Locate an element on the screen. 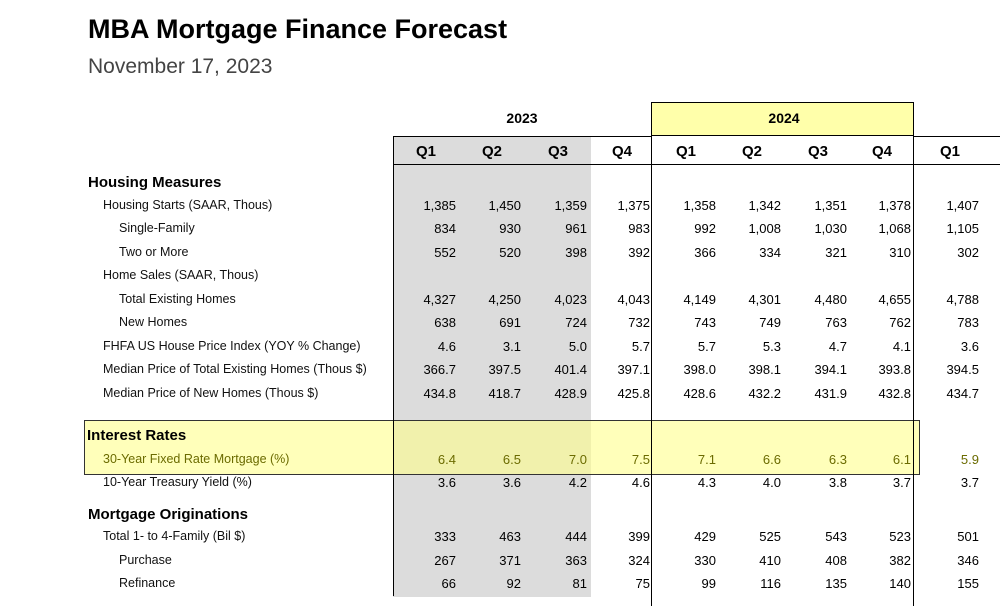  highlight-2024-header is located at coordinates (782, 119).